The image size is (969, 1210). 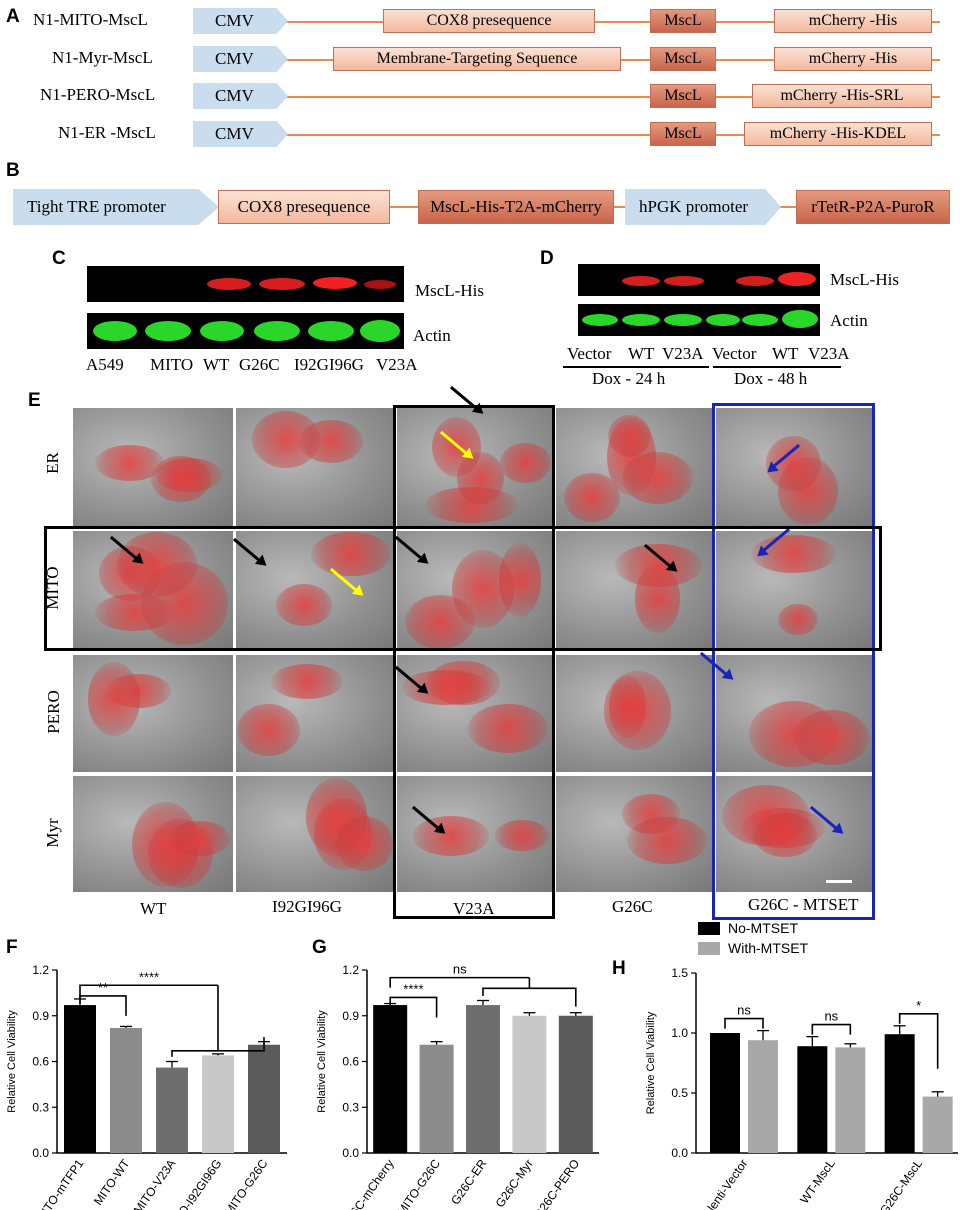 What do you see at coordinates (679, 1093) in the screenshot?
I see `y-tick-label: 0.5` at bounding box center [679, 1093].